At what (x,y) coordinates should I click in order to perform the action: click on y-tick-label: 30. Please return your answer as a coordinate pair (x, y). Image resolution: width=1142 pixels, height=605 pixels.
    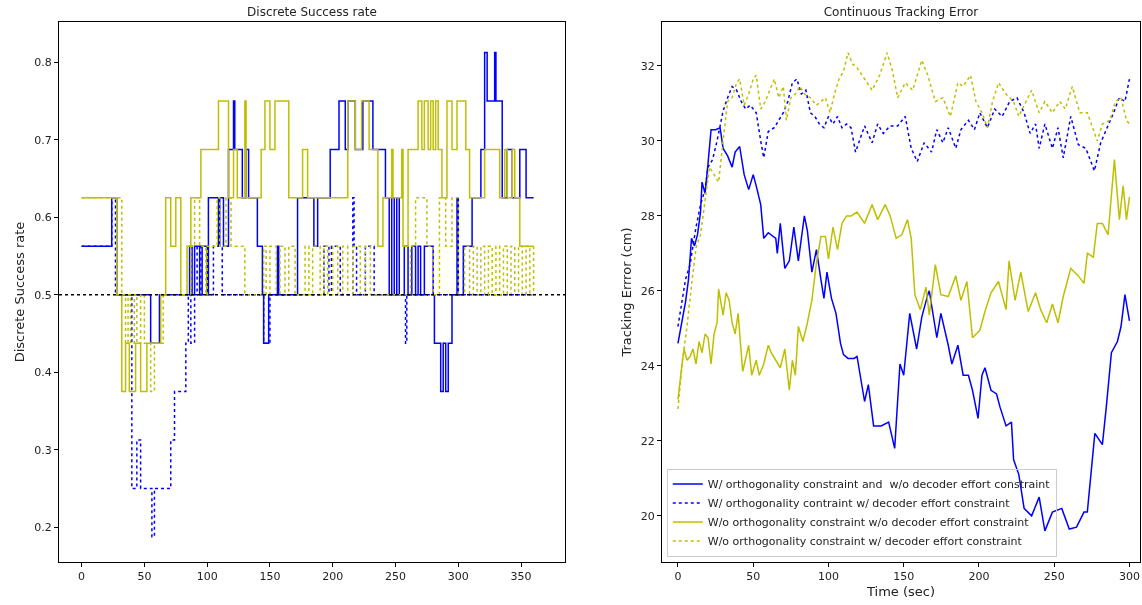
    Looking at the image, I should click on (647, 141).